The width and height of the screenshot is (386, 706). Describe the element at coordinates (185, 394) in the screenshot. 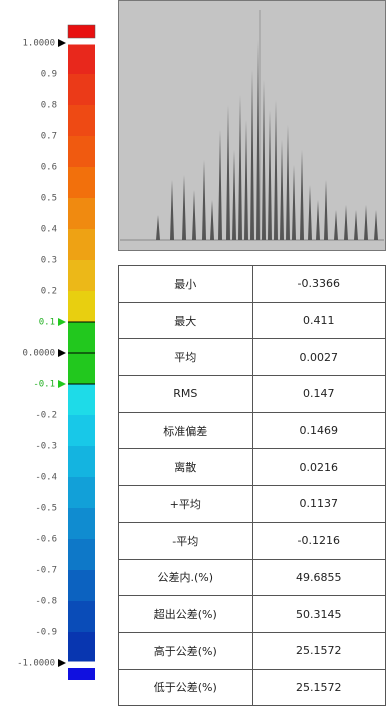

I see `stat-name: RMS` at that location.